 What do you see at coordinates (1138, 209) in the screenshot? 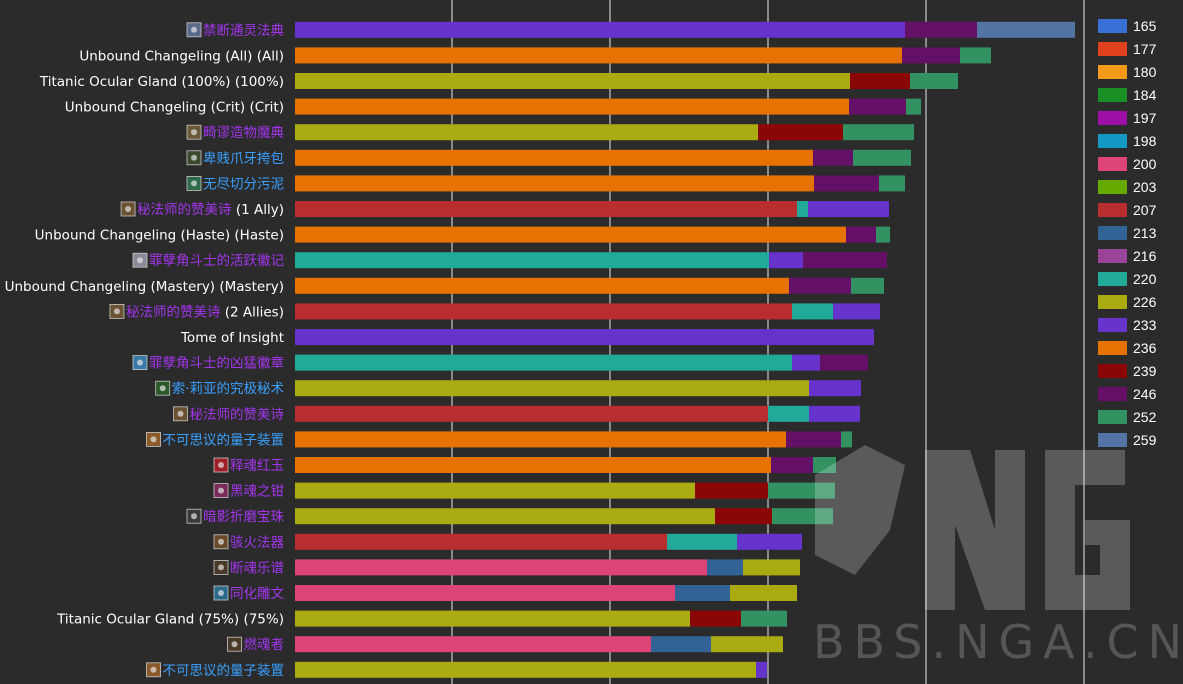
I see `legend-item: 207` at bounding box center [1138, 209].